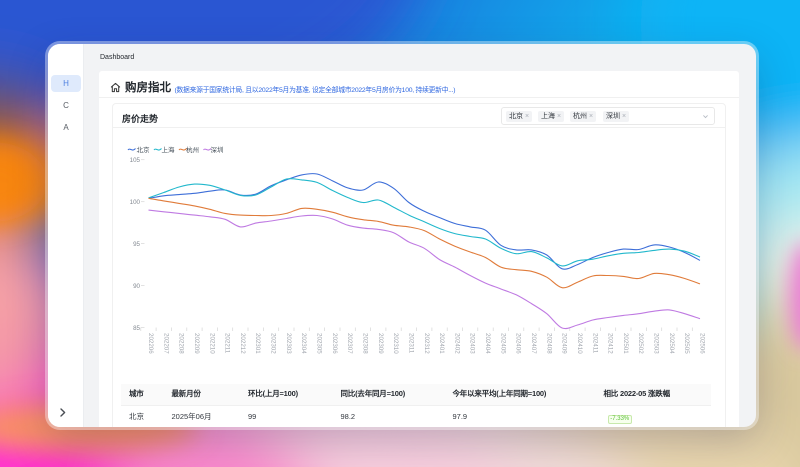  I want to click on svg-text: 北京, so click(144, 149).